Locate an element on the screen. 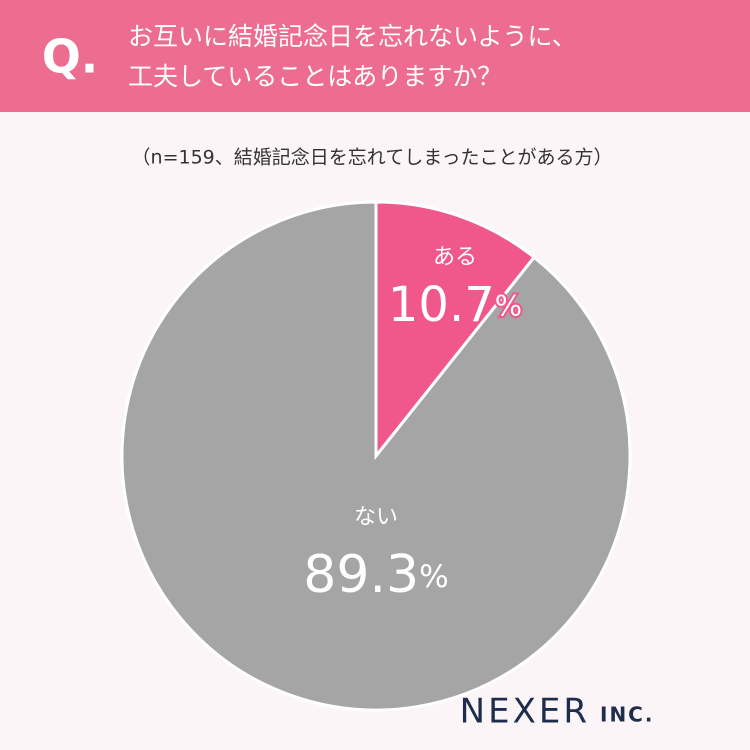  chart-subtitle: （n=159、結婚記念日を忘れてしまったことがある方） is located at coordinates (372, 157).